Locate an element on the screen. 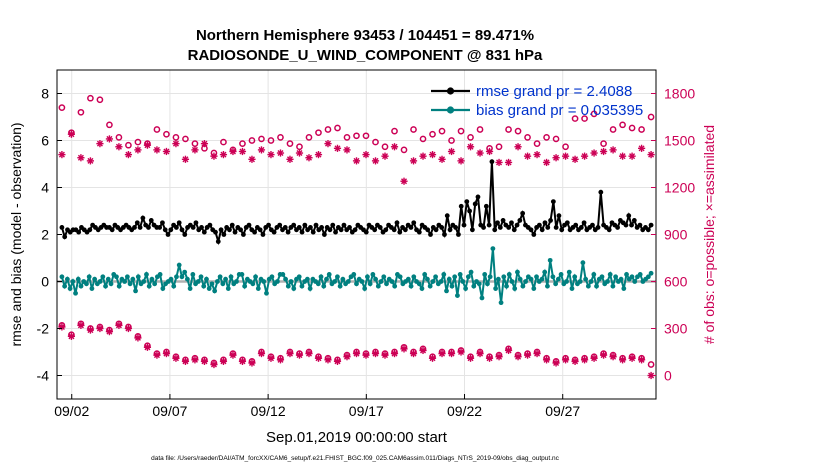  x-tick-label: 09/27 is located at coordinates (562, 411).